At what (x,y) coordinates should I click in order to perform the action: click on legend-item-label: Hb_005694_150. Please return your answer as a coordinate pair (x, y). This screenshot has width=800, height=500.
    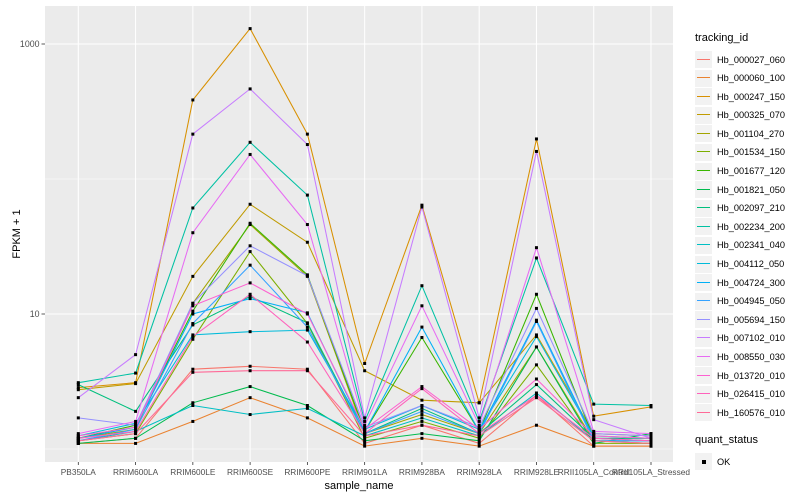
    Looking at the image, I should click on (751, 319).